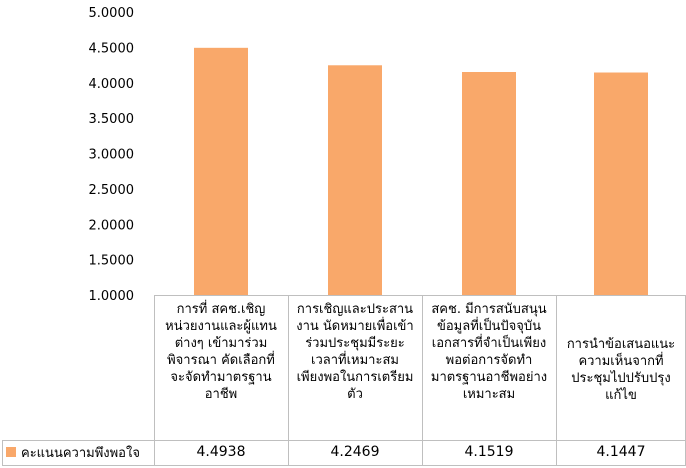 The width and height of the screenshot is (686, 468). What do you see at coordinates (221, 452) in the screenshot?
I see `data-table-value: 4.4938` at bounding box center [221, 452].